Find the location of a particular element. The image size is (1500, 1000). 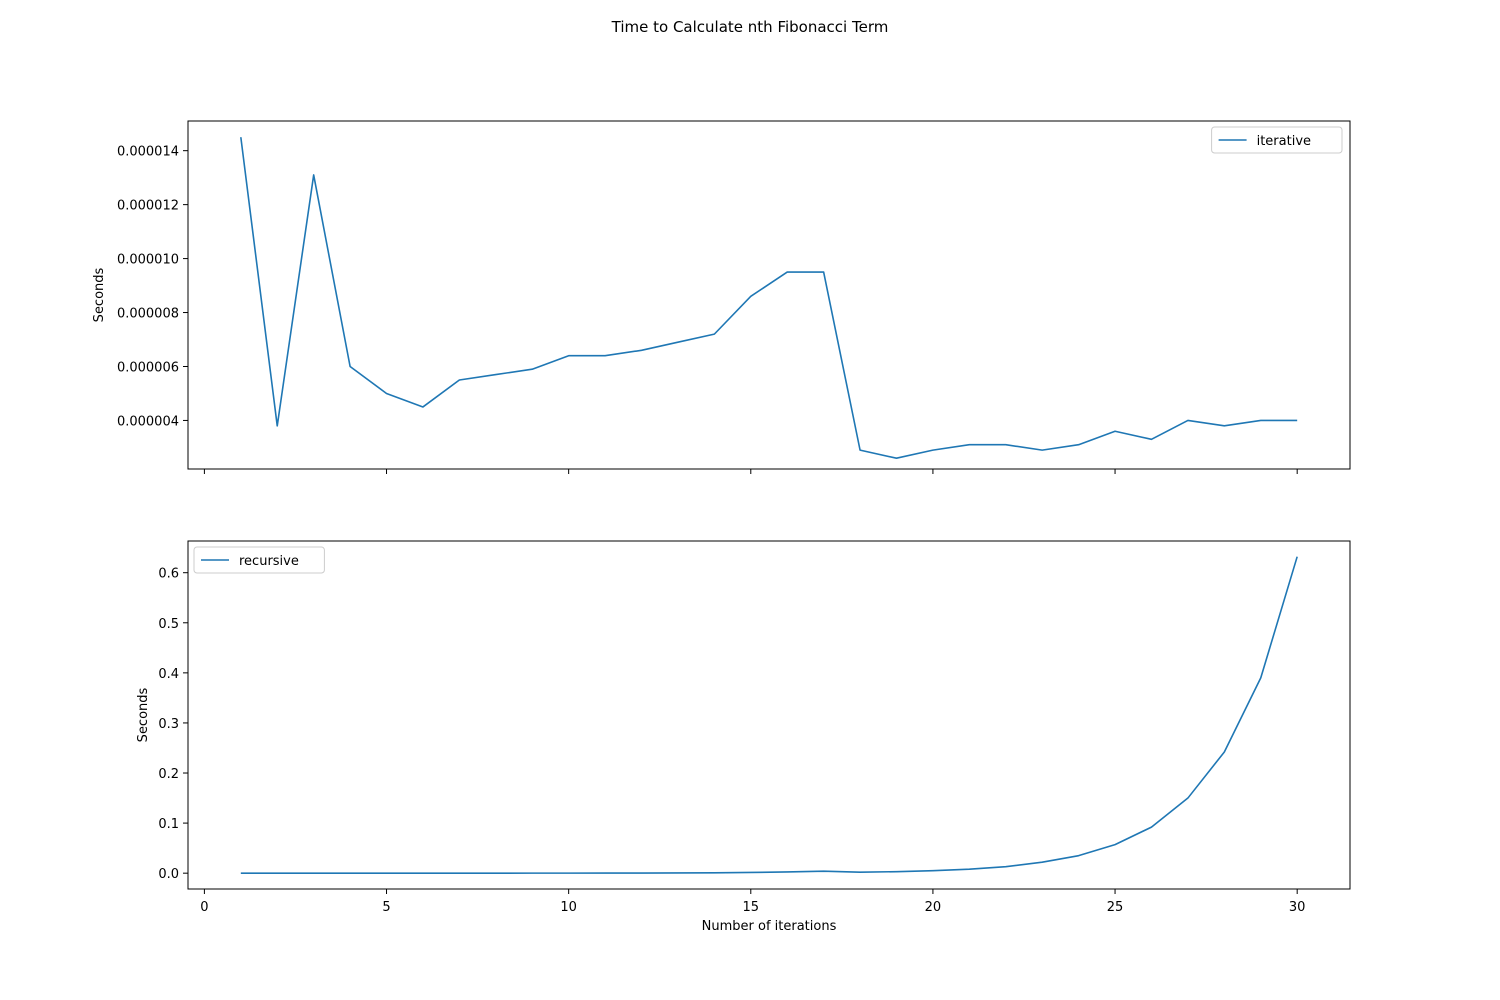

x-tick-label: 15 is located at coordinates (751, 907).